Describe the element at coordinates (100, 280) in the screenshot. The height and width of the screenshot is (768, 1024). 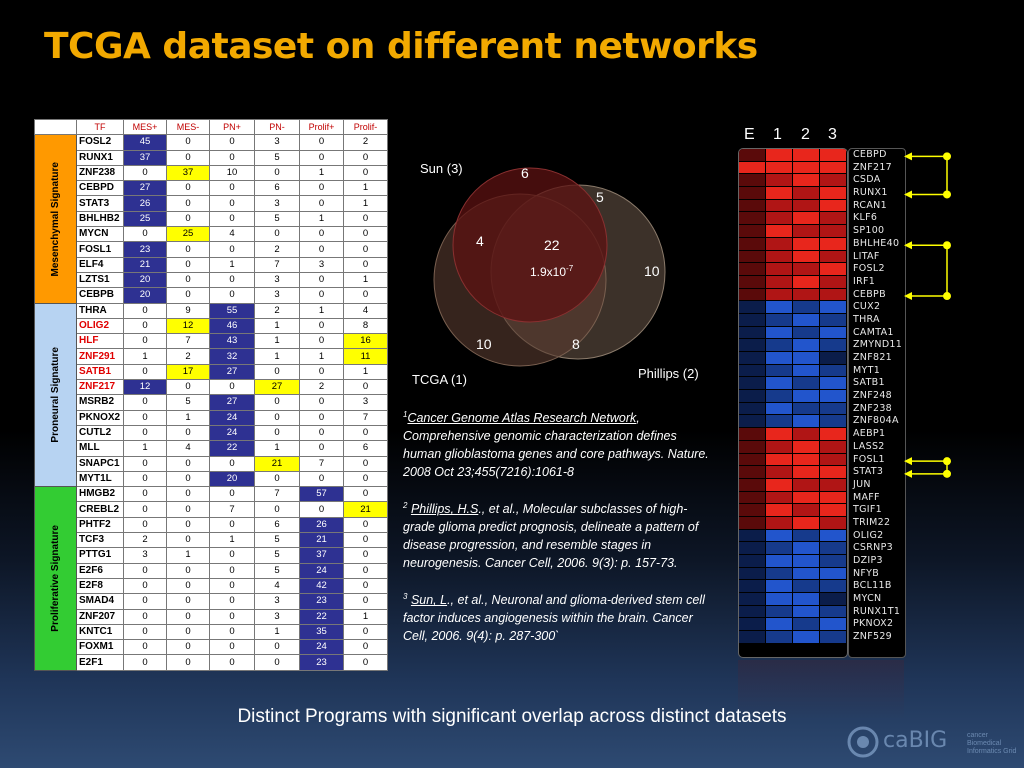
I see `tf-name: LZTS1` at that location.